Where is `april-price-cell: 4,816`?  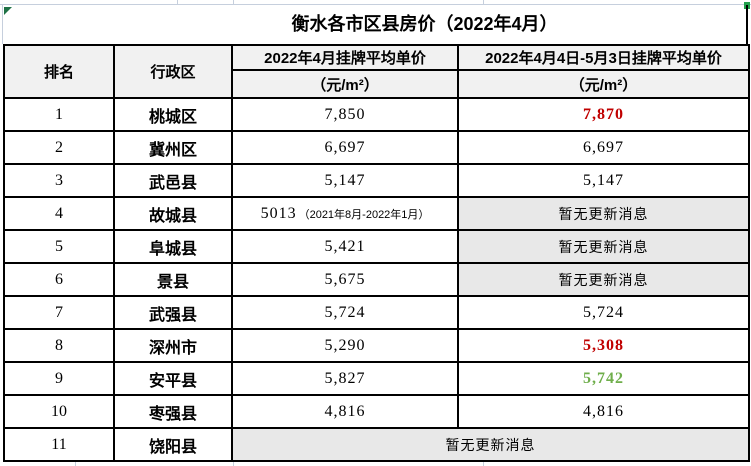 april-price-cell: 4,816 is located at coordinates (345, 411).